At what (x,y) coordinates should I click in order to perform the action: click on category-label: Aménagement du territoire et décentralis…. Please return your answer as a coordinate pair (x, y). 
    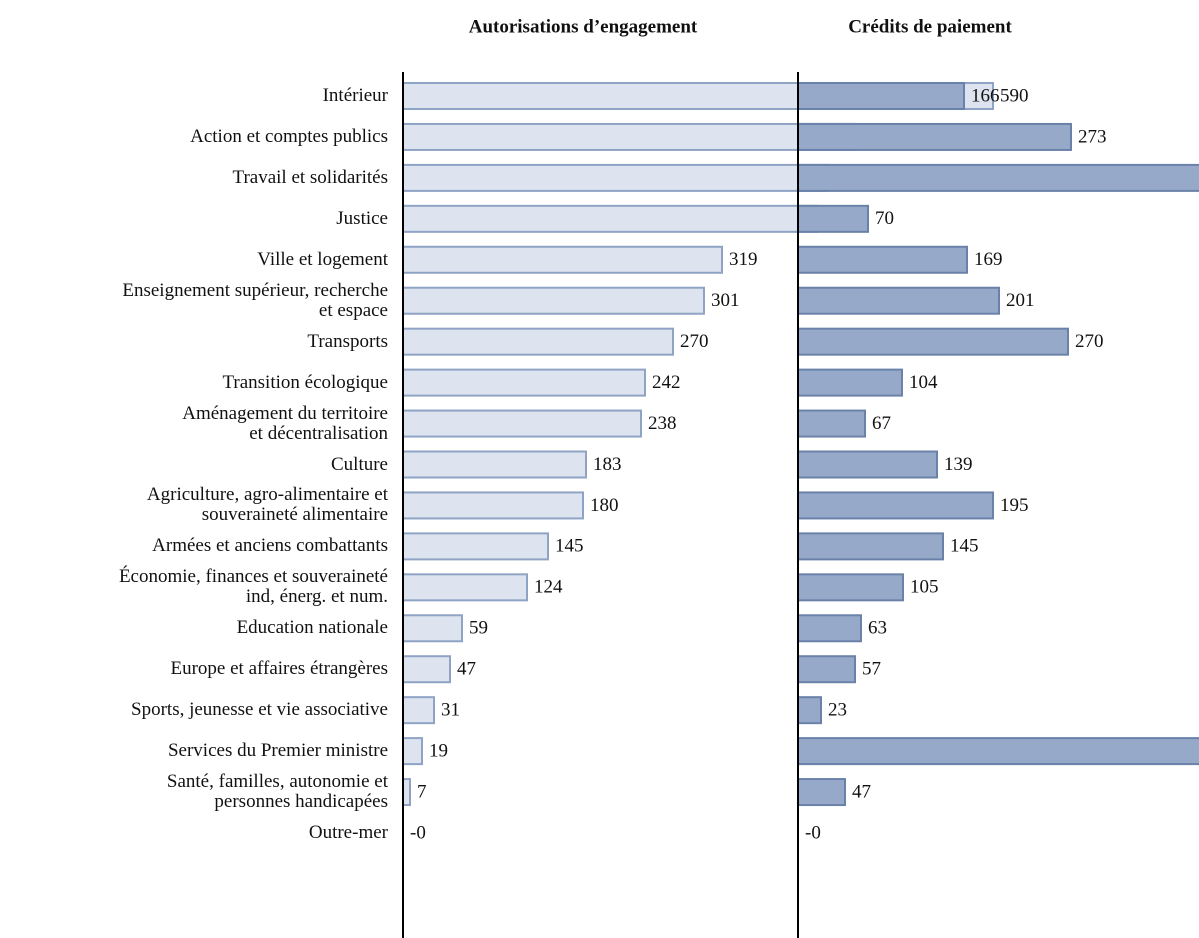
    Looking at the image, I should click on (285, 423).